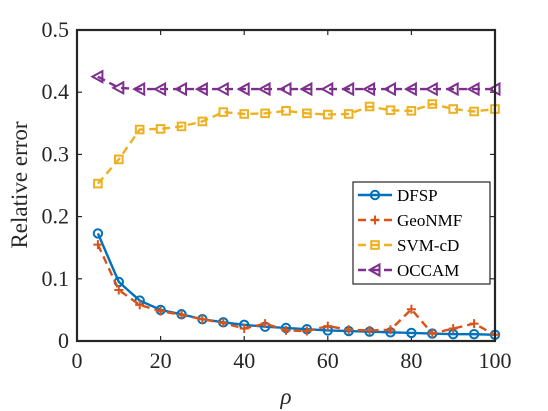 The height and width of the screenshot is (411, 548). I want to click on legend-item-occam: OCCAM, so click(408, 270).